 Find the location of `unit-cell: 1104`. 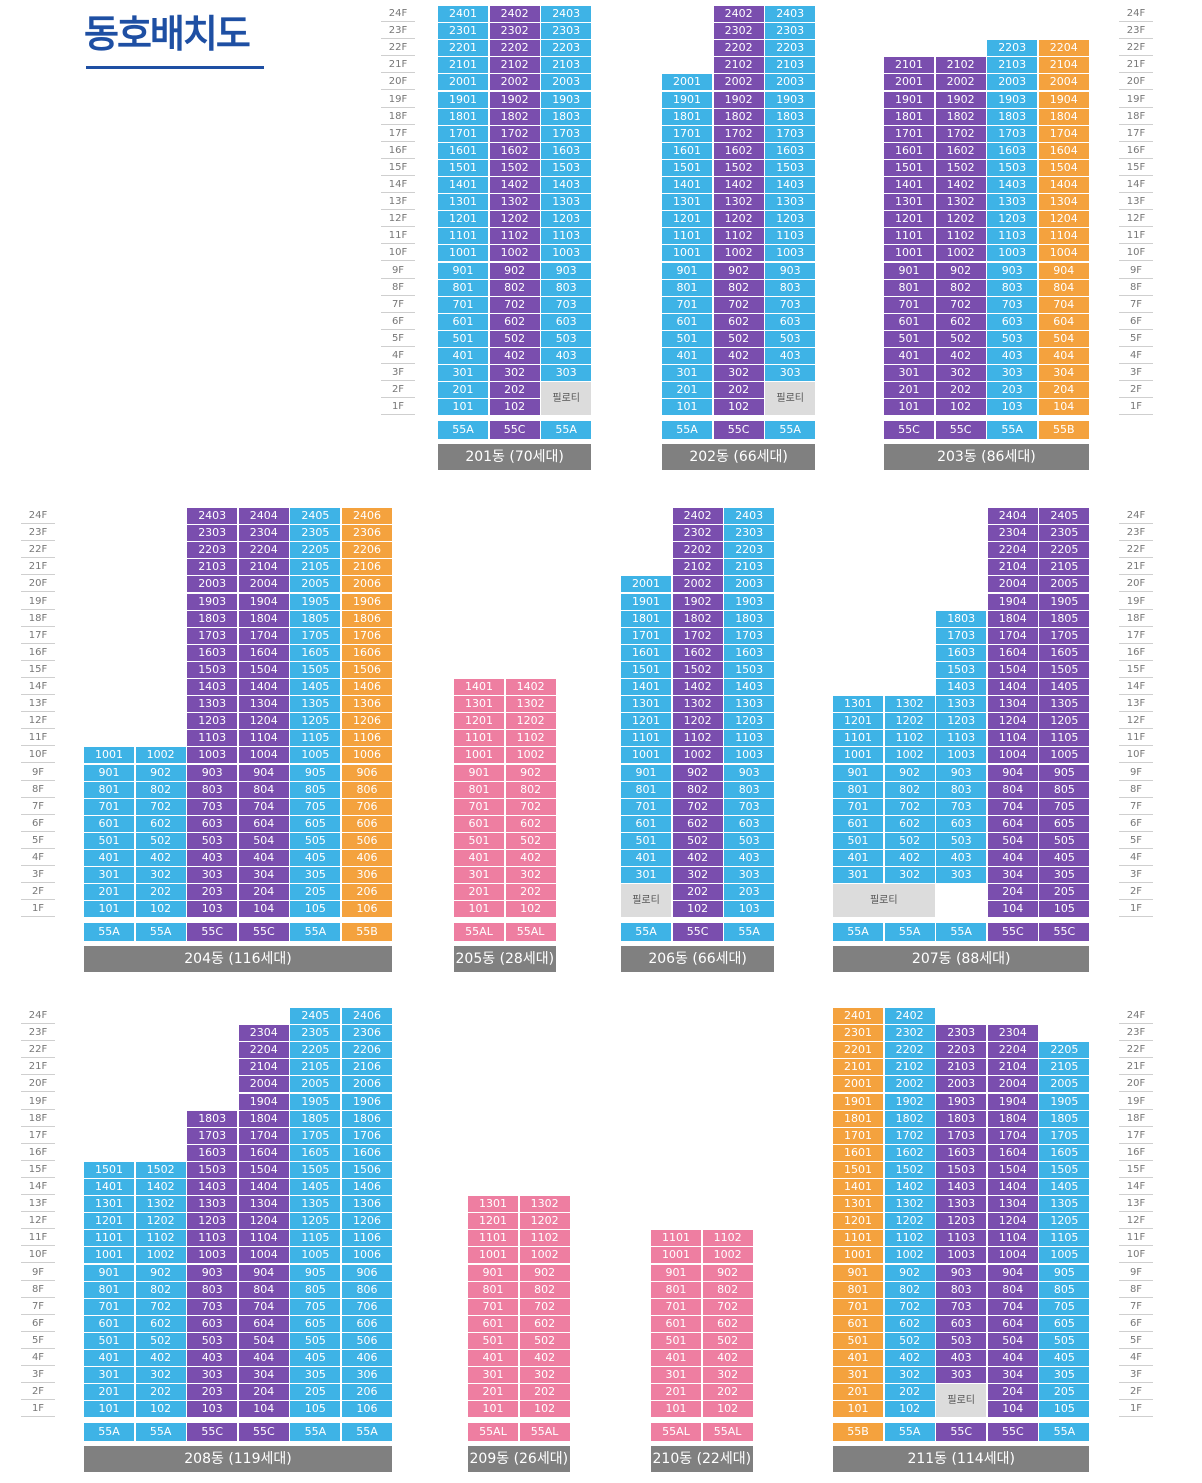

unit-cell: 1104 is located at coordinates (263, 738).